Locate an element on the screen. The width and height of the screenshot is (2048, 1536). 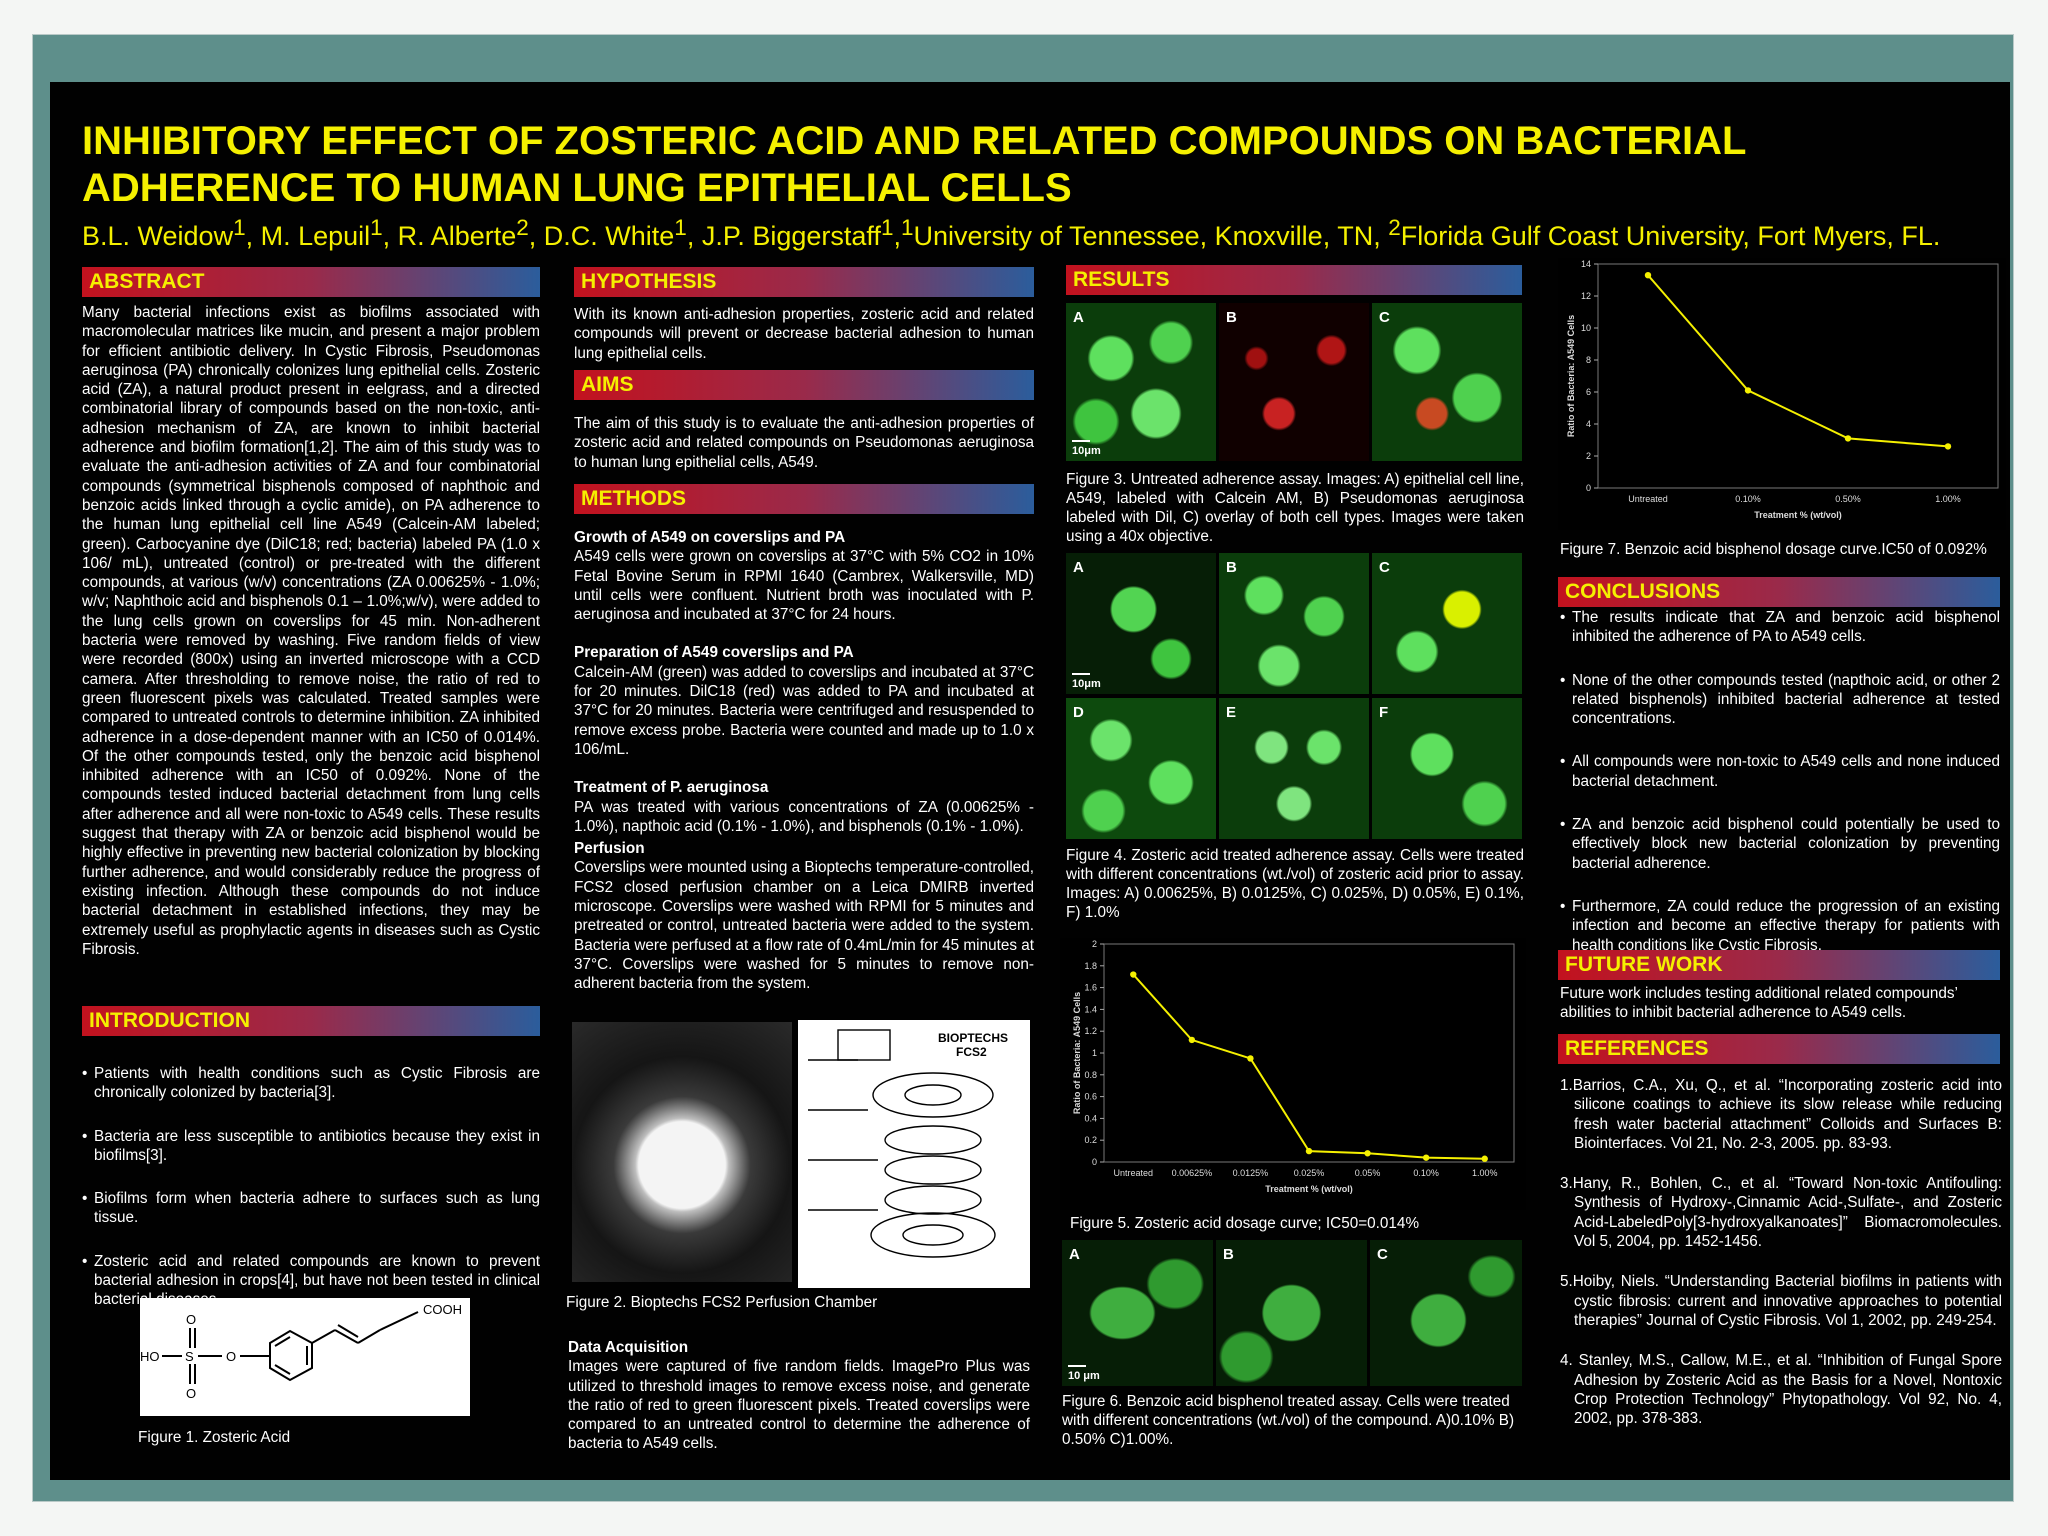
figure3-panel-b: B is located at coordinates (1294, 382).